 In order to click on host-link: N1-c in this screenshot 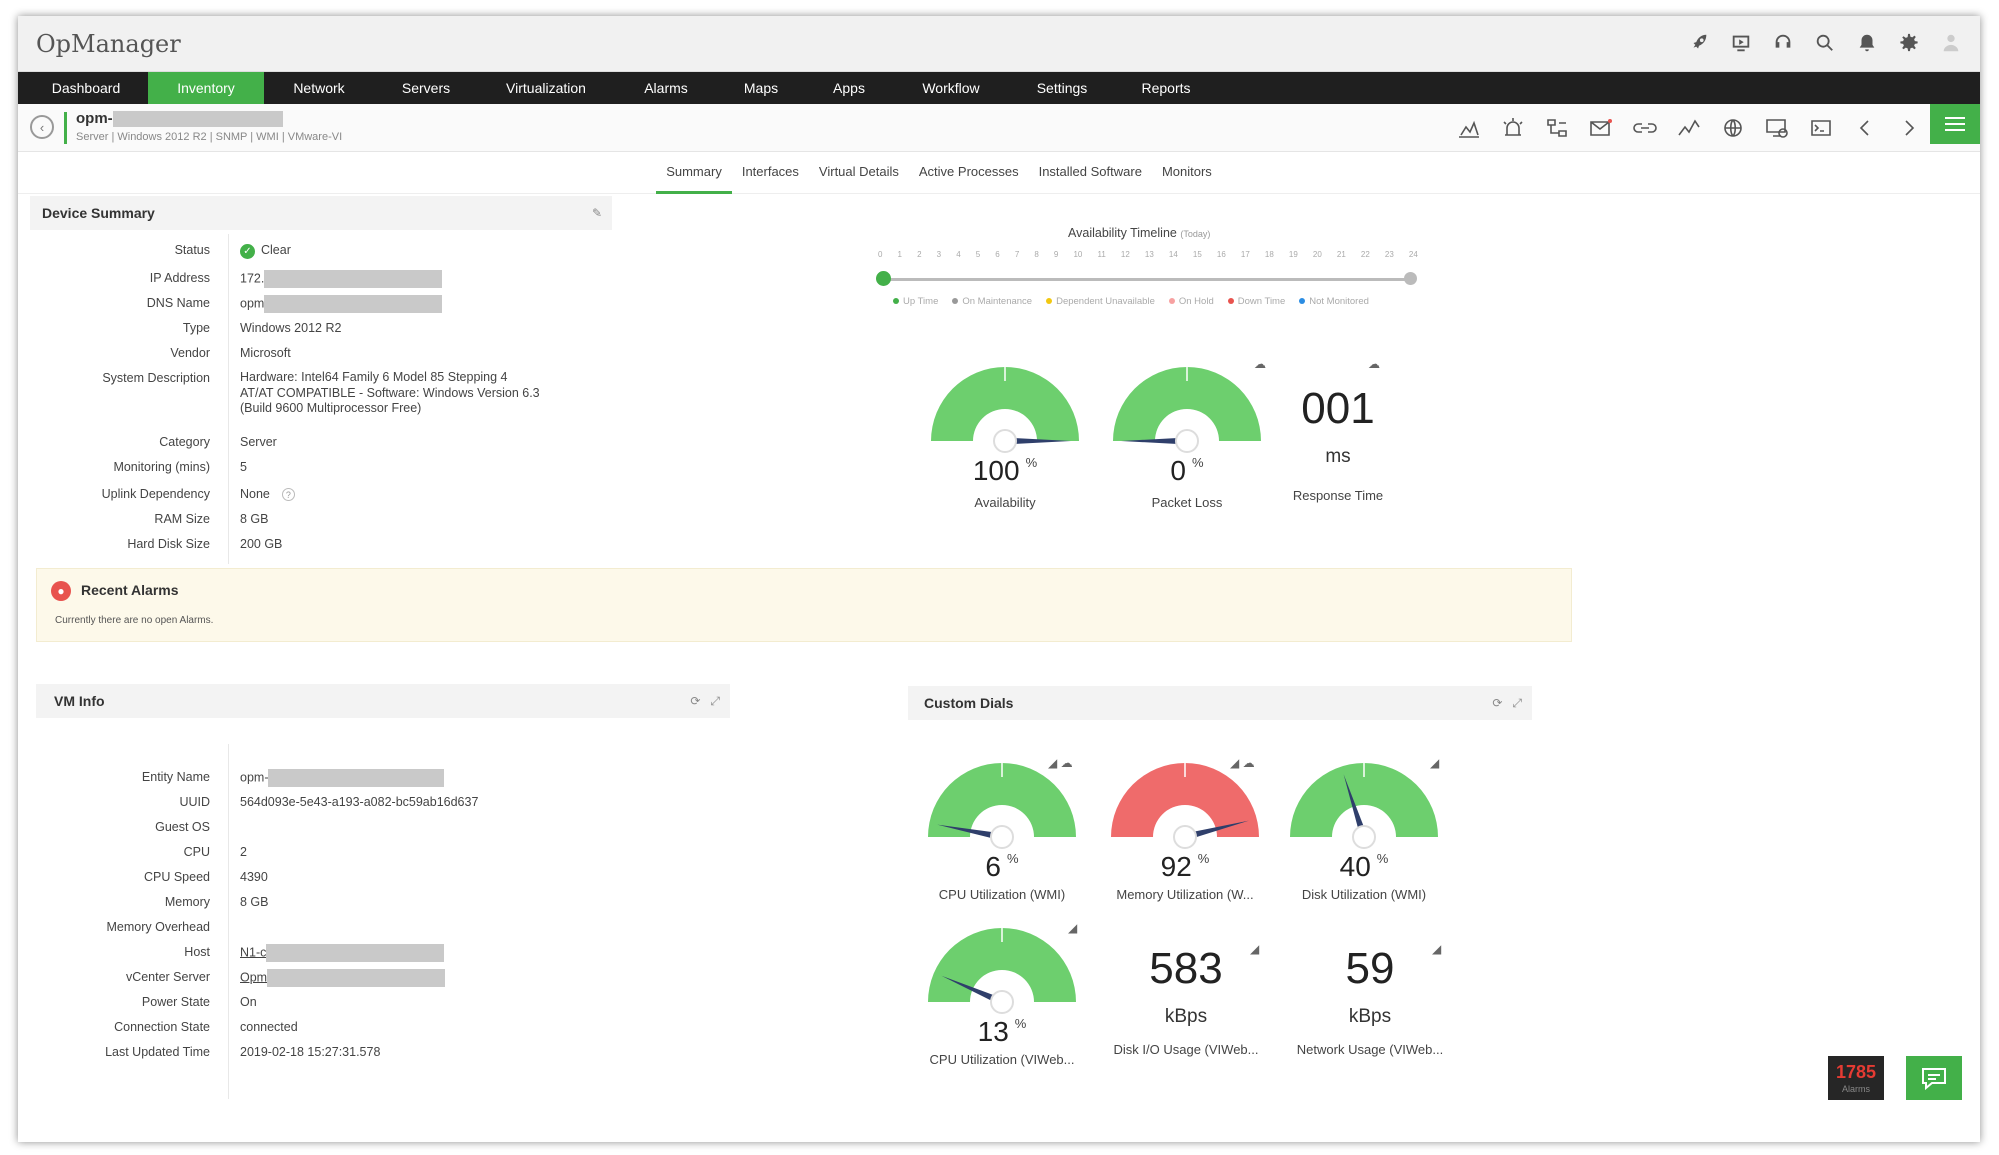, I will do `click(253, 952)`.